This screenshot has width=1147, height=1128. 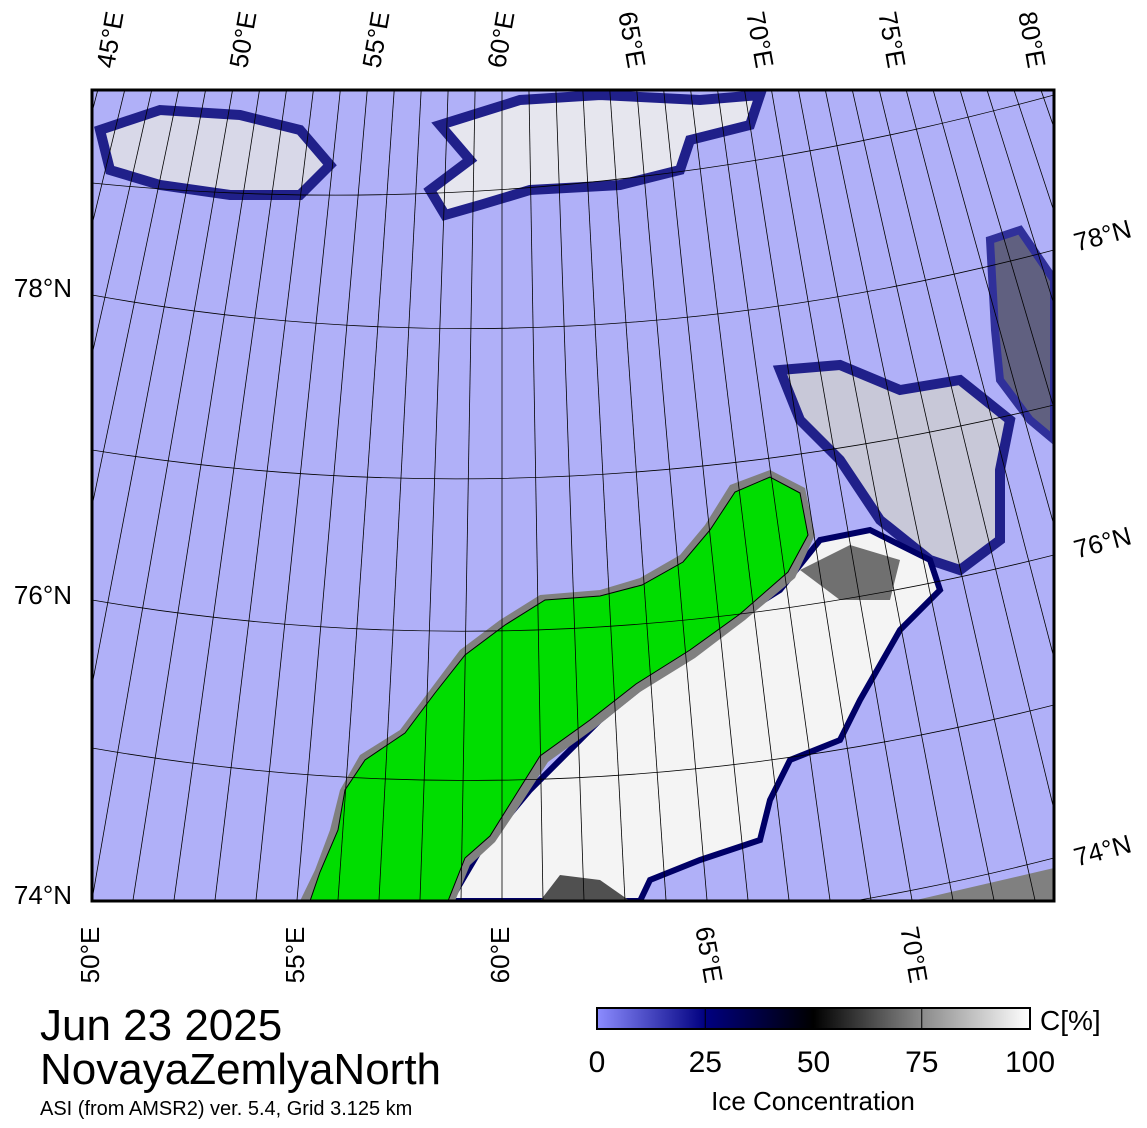 I want to click on colorbar-tick-label: 100, so click(x=1030, y=1062).